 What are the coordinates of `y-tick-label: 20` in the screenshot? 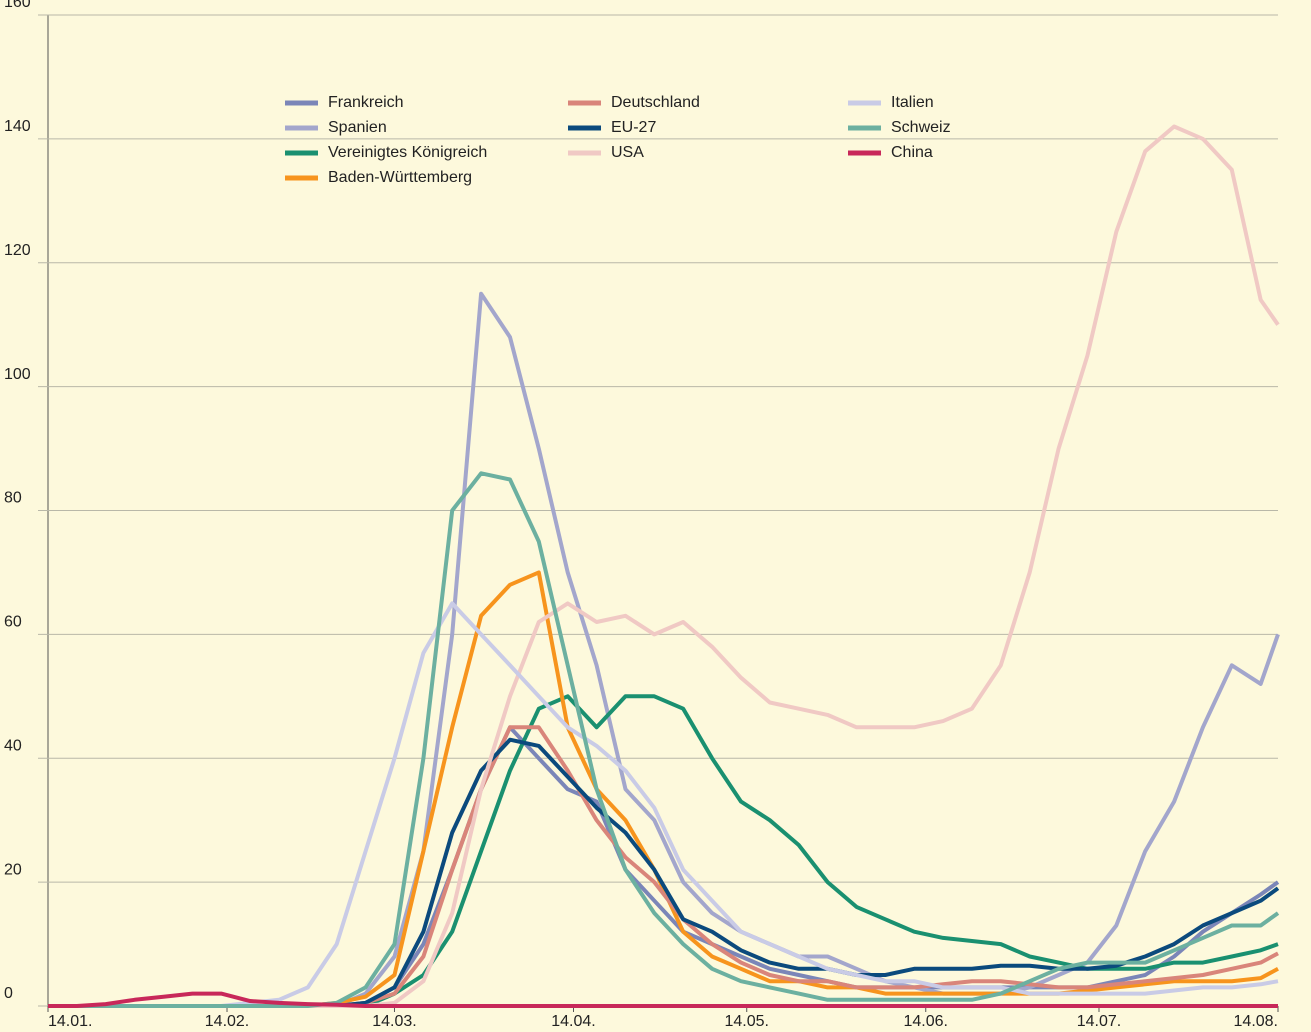 It's located at (13, 869).